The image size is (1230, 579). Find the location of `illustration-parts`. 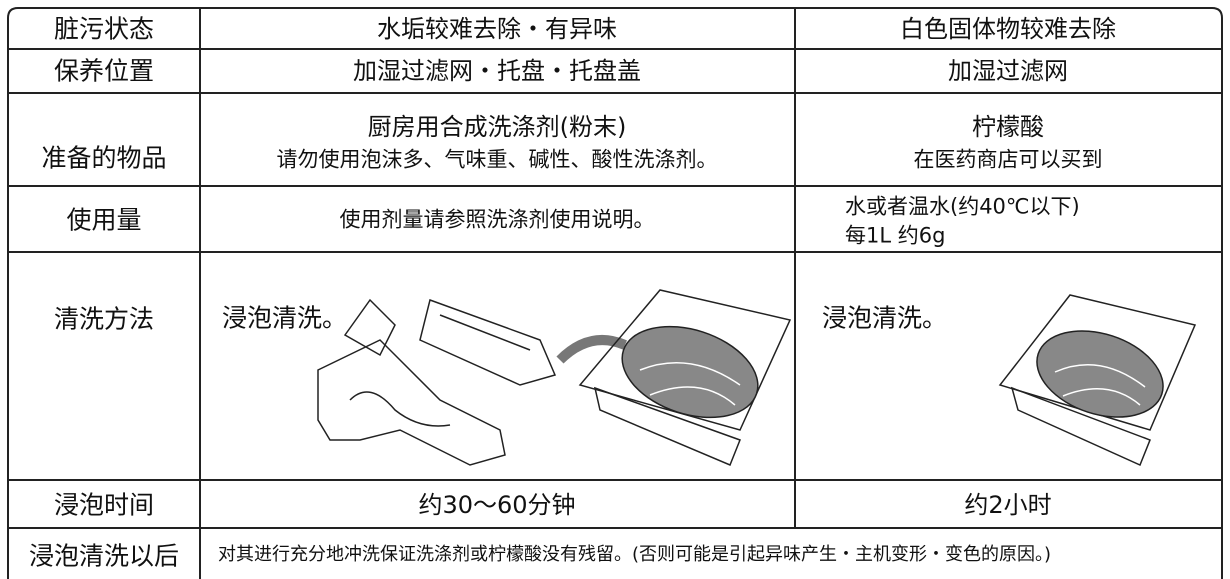

illustration-parts is located at coordinates (437, 382).